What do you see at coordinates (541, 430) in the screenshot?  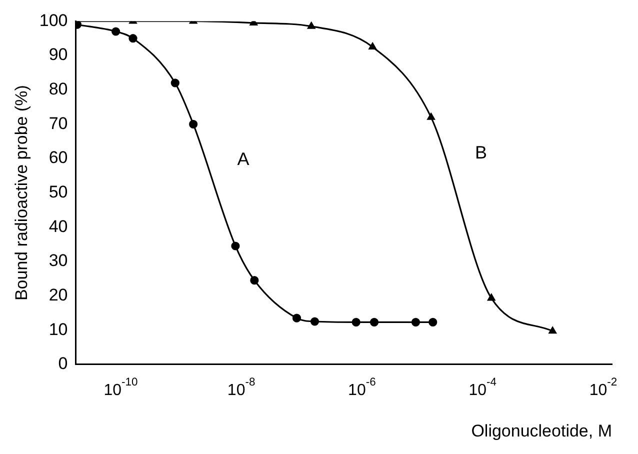 I see `x-axis-title: Oligonucleotide, M` at bounding box center [541, 430].